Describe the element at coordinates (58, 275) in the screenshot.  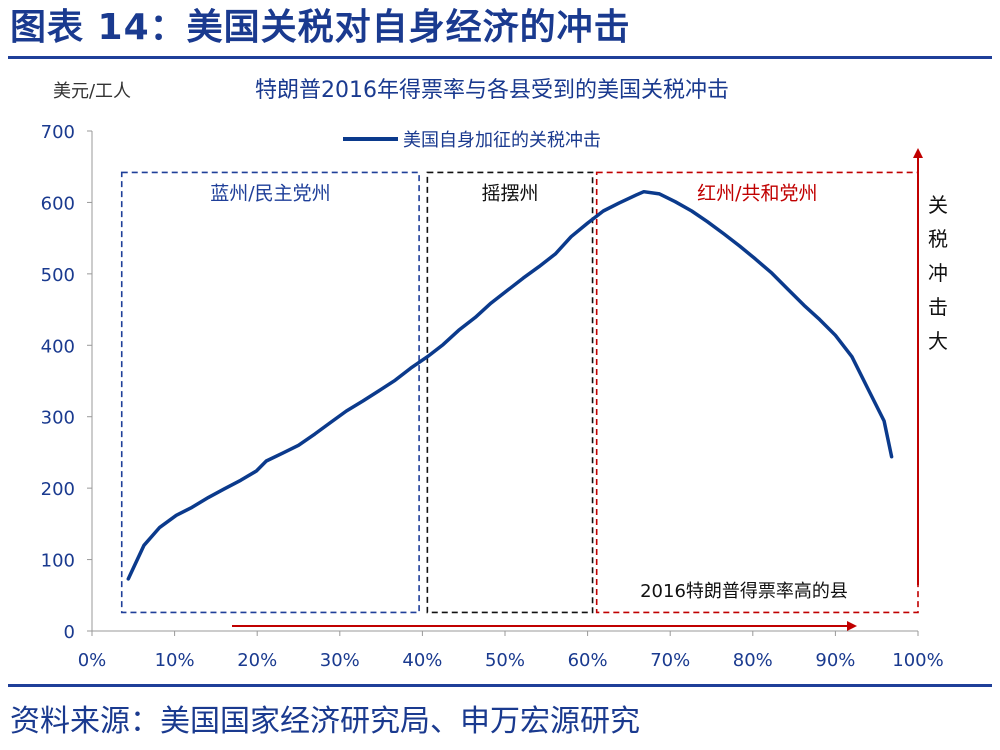
I see `y-tick-label: 500` at that location.